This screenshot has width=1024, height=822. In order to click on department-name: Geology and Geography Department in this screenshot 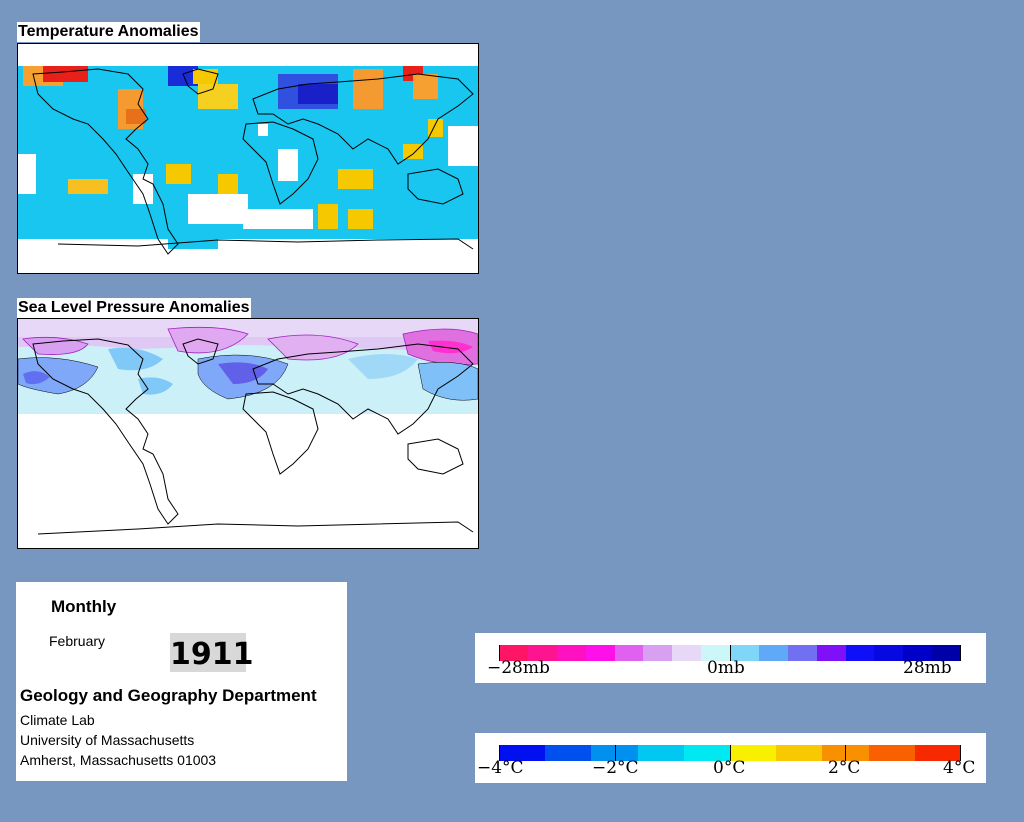, I will do `click(168, 695)`.